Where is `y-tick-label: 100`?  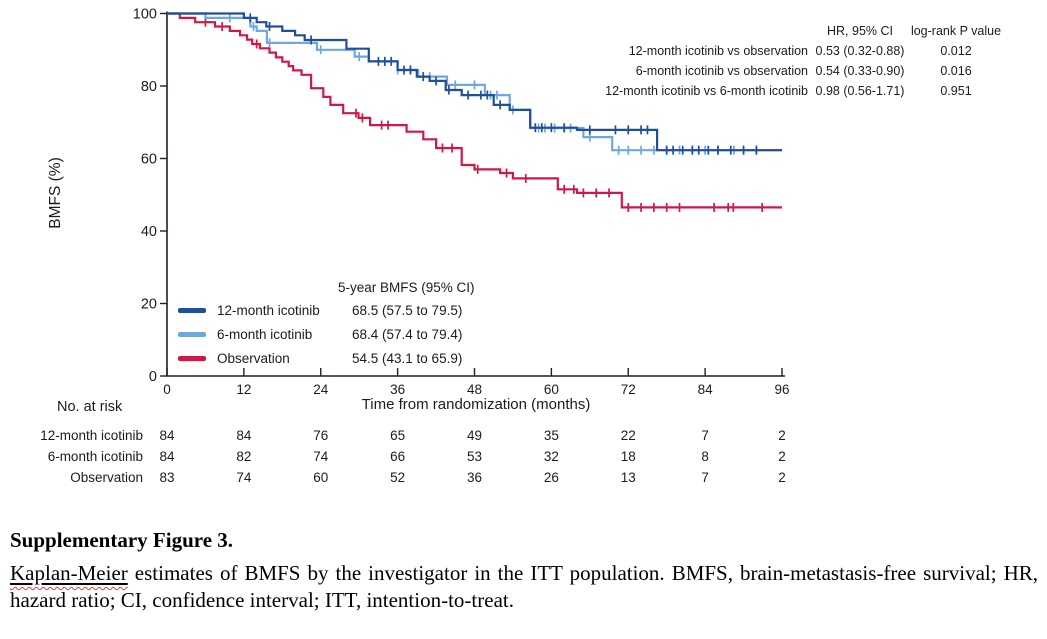 y-tick-label: 100 is located at coordinates (145, 15).